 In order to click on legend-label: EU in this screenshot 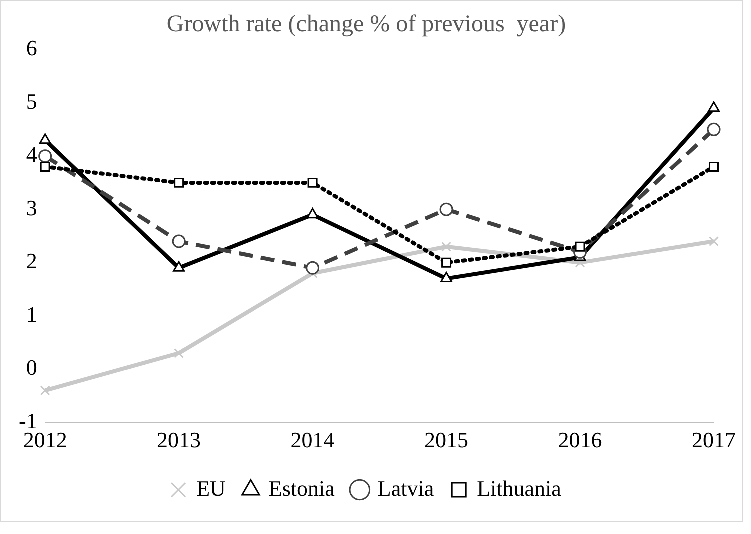, I will do `click(211, 488)`.